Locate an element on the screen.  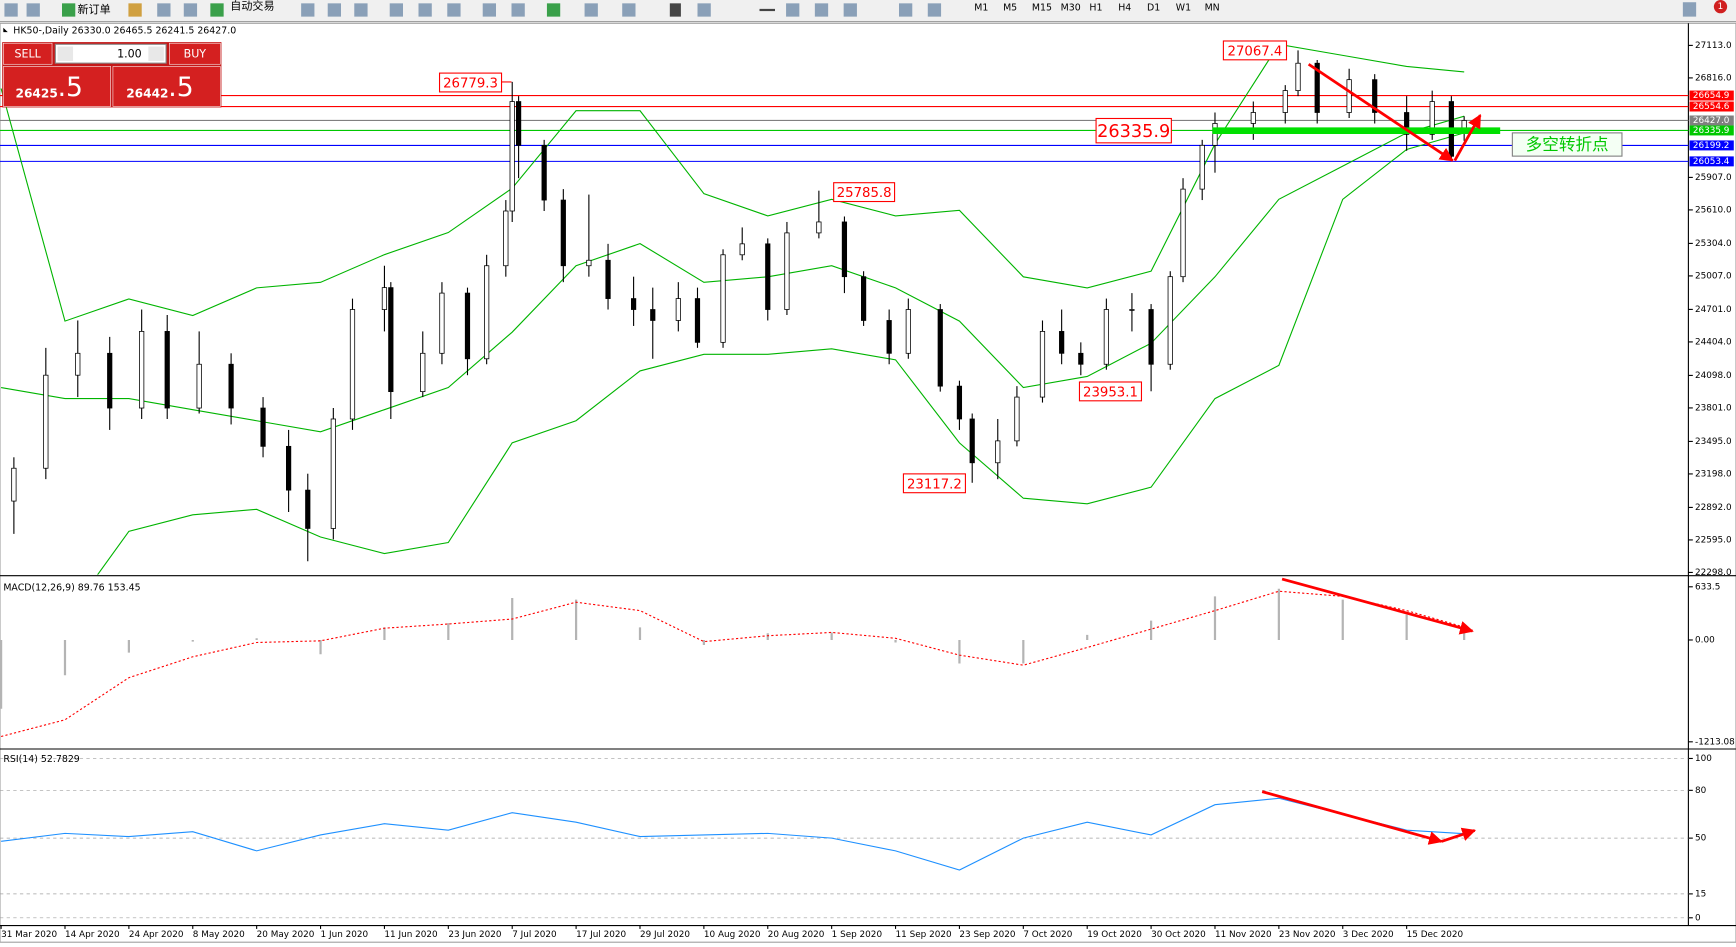
sell-button is located at coordinates (28, 53).